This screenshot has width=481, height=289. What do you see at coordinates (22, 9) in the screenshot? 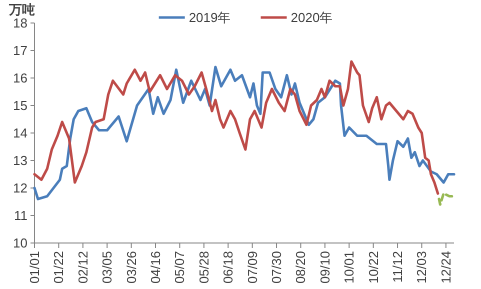
I see `ylabel: 万吨` at bounding box center [22, 9].